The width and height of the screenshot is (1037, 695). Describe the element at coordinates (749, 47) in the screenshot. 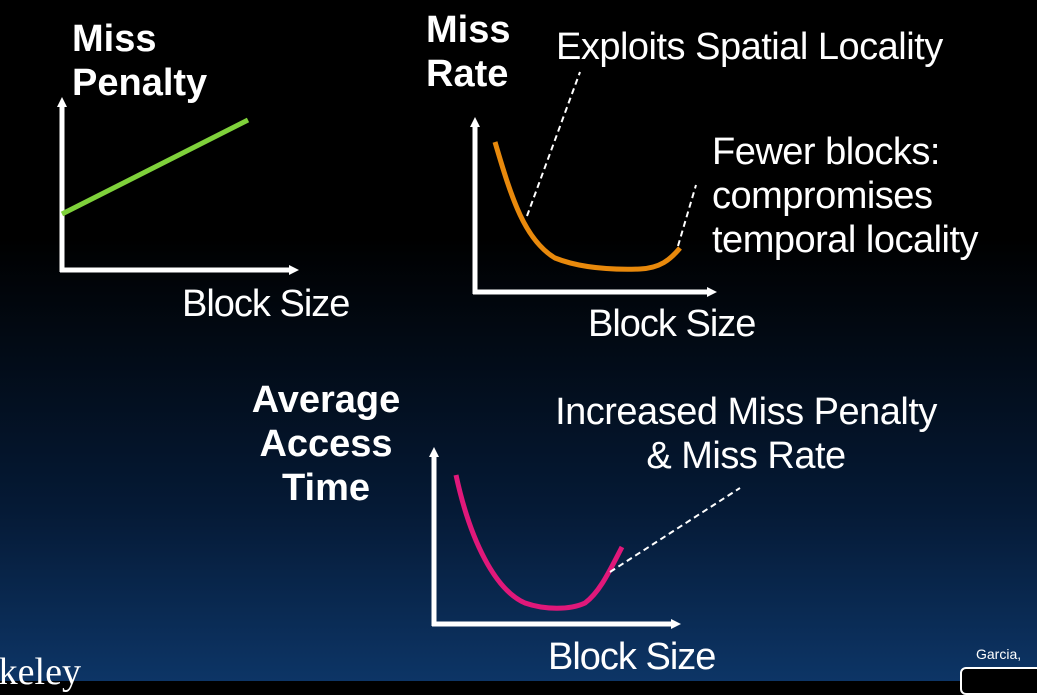

I see `spatial-locality-annotation: Exploits Spatial Locality` at that location.